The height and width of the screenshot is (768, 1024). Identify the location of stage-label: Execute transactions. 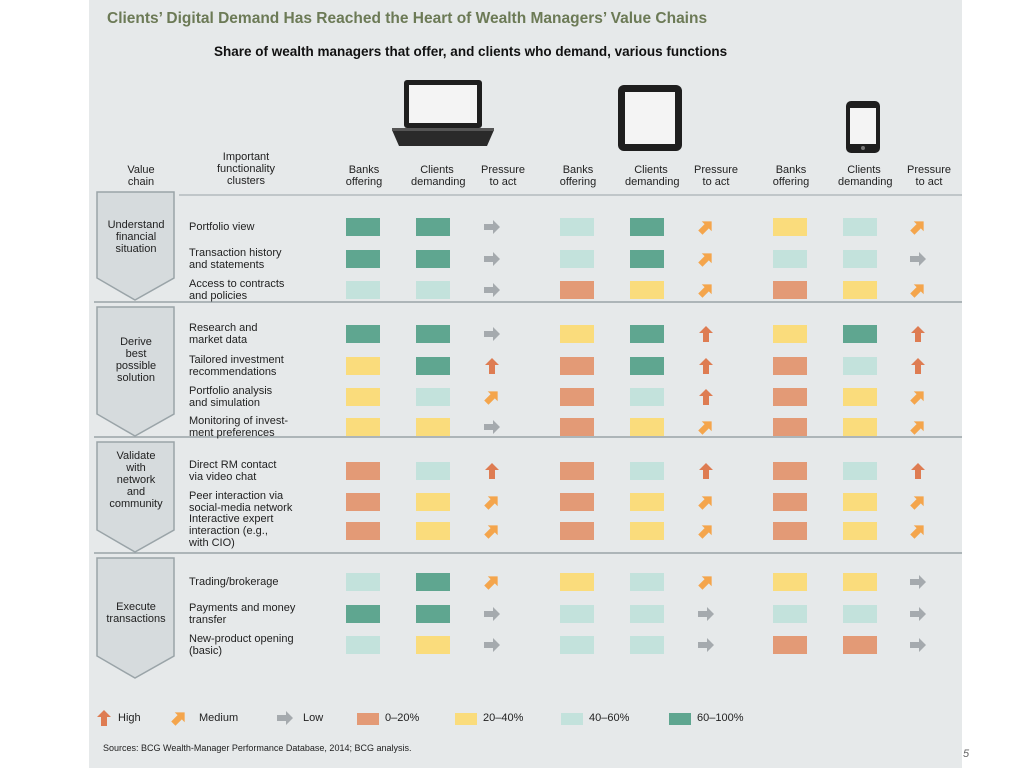
(136, 613).